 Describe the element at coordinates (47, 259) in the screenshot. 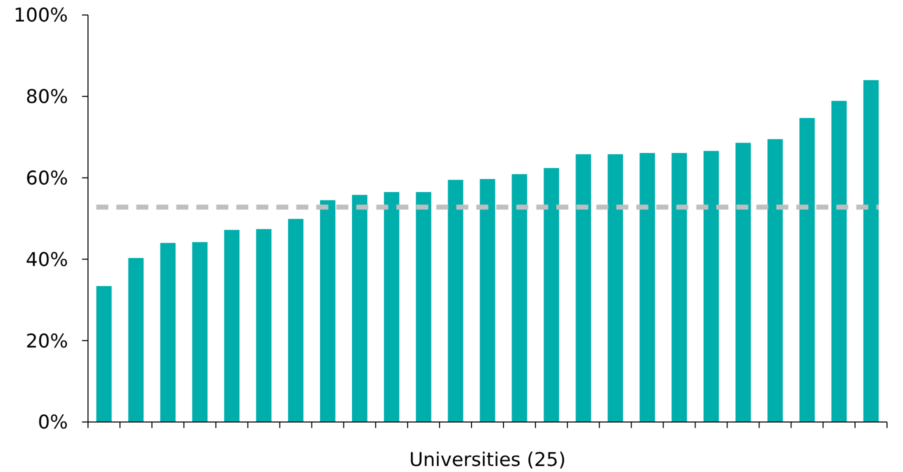

I see `y-tick-label: 40%` at that location.